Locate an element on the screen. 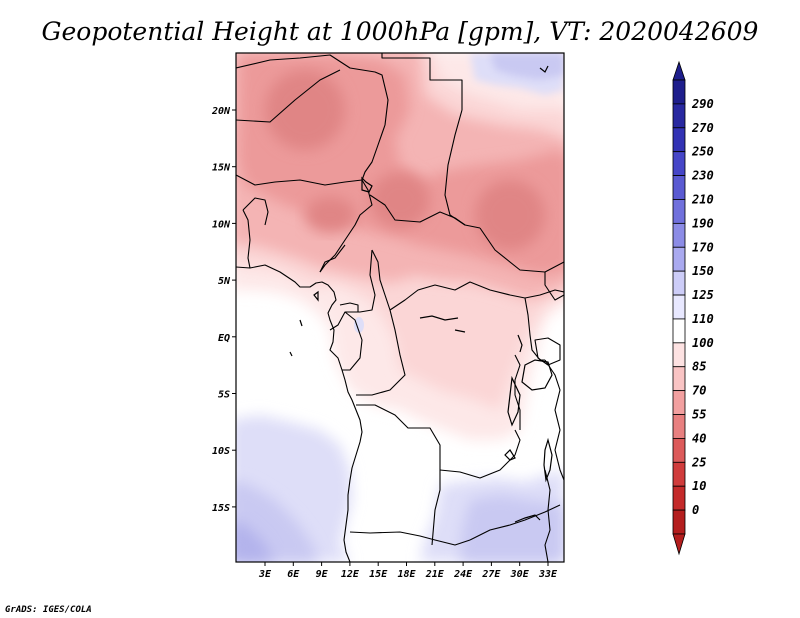 The image size is (800, 618). border-mozambique is located at coordinates (547, 515).